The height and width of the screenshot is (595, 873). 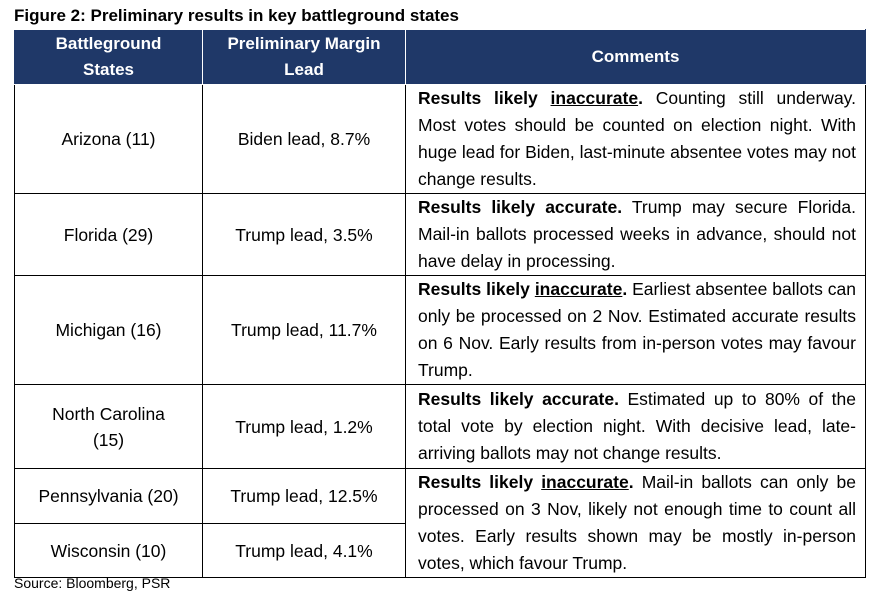 I want to click on state-cell: North Carolina (15), so click(x=108, y=426).